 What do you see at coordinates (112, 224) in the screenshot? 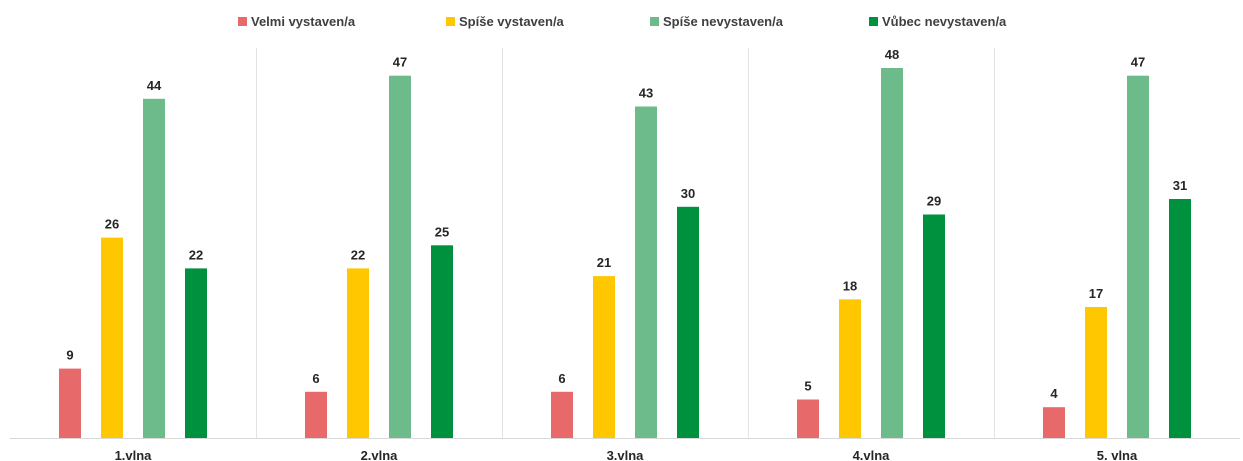
I see `data-label: 26` at bounding box center [112, 224].